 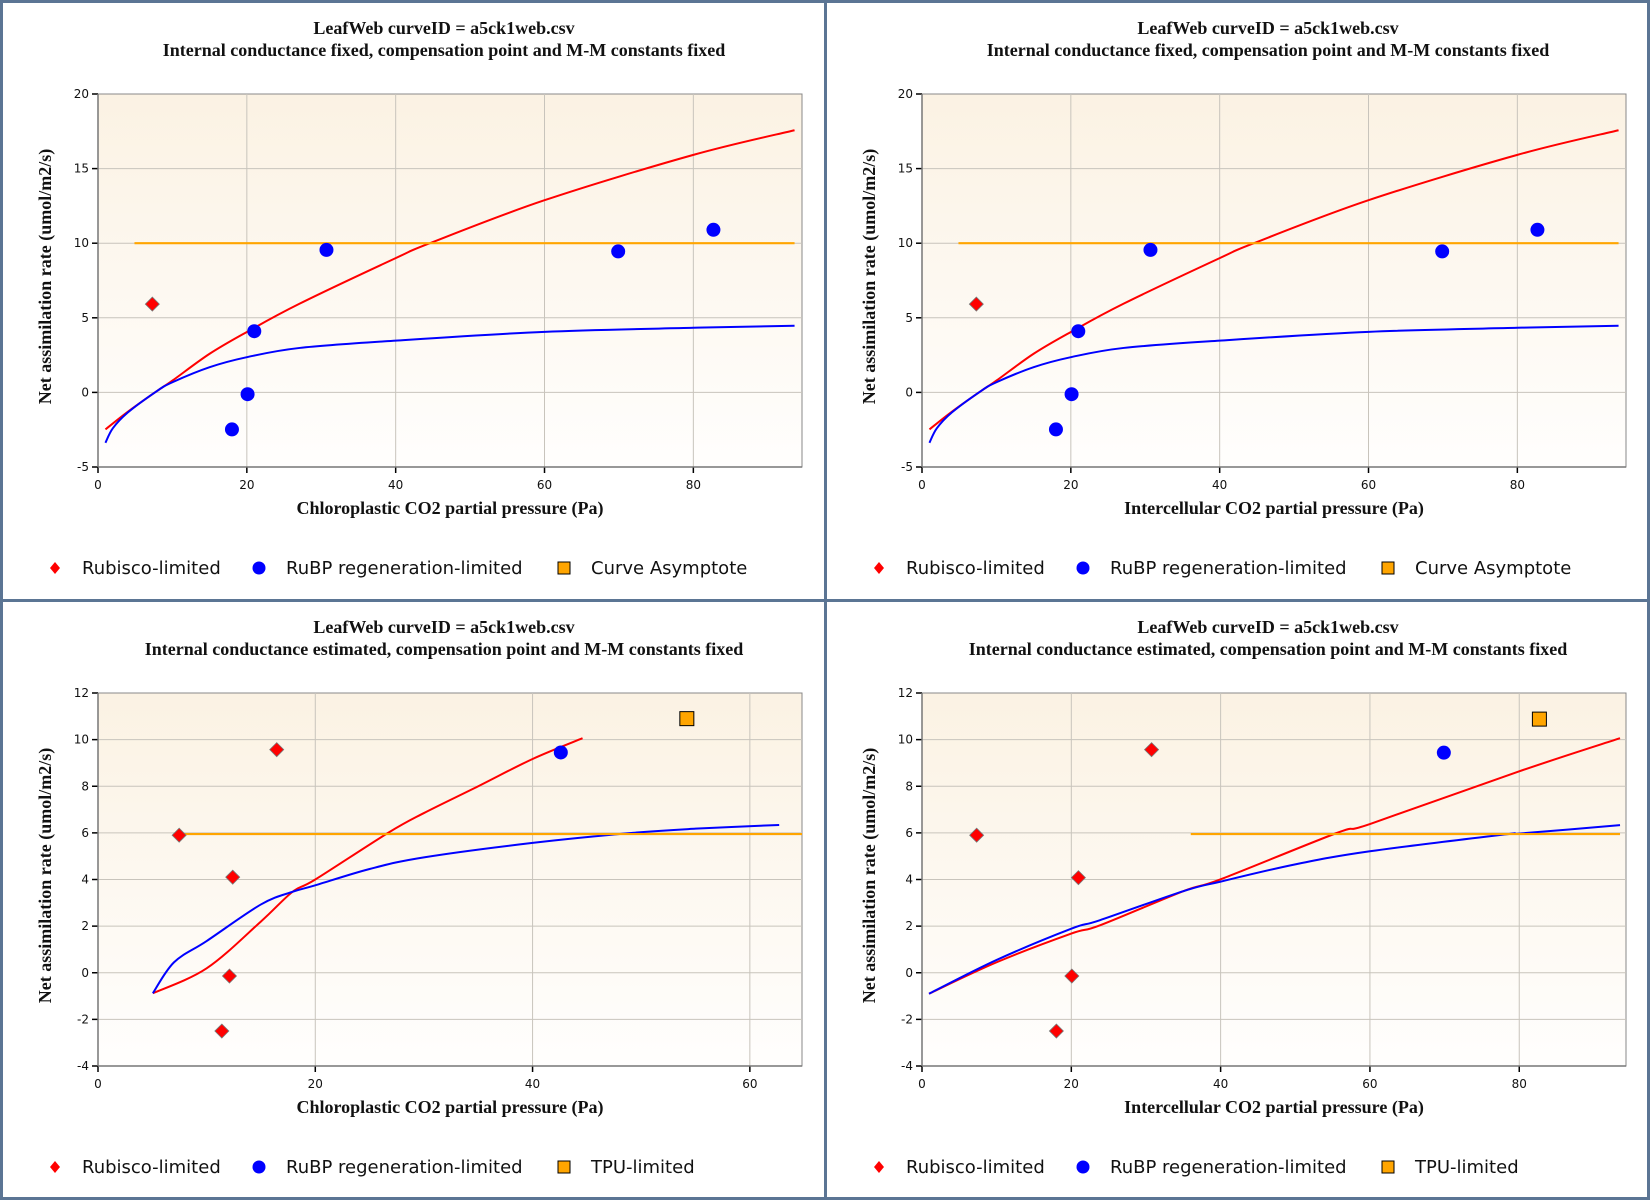 I want to click on rubp-fit-line, so click(x=449, y=384).